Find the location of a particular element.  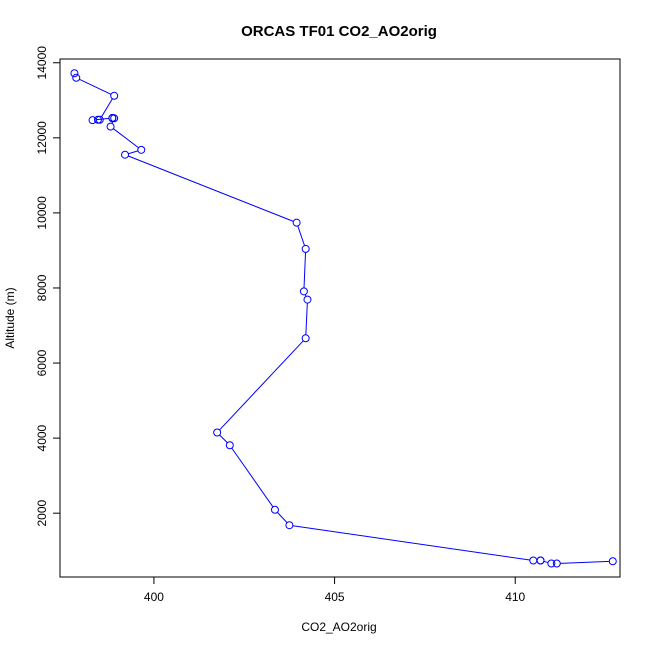

y-axis-label: Altitude (m) is located at coordinates (10, 317).